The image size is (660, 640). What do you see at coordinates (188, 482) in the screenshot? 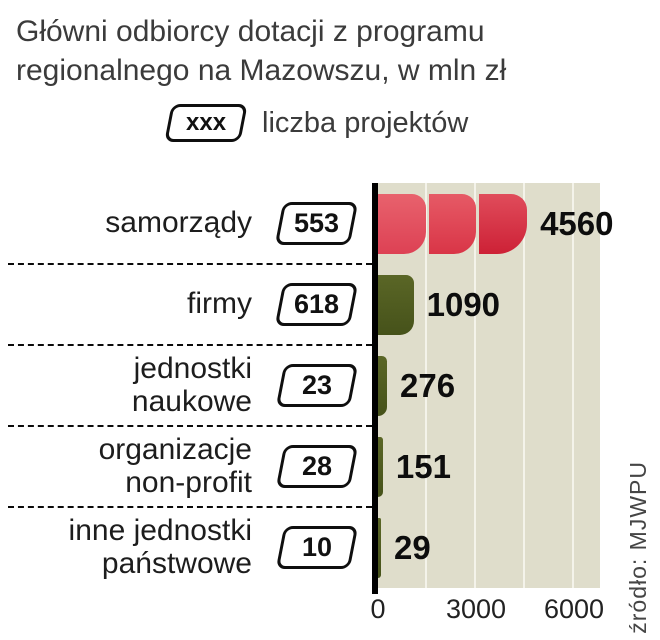
I see `category-label-line2: non-profit` at bounding box center [188, 482].